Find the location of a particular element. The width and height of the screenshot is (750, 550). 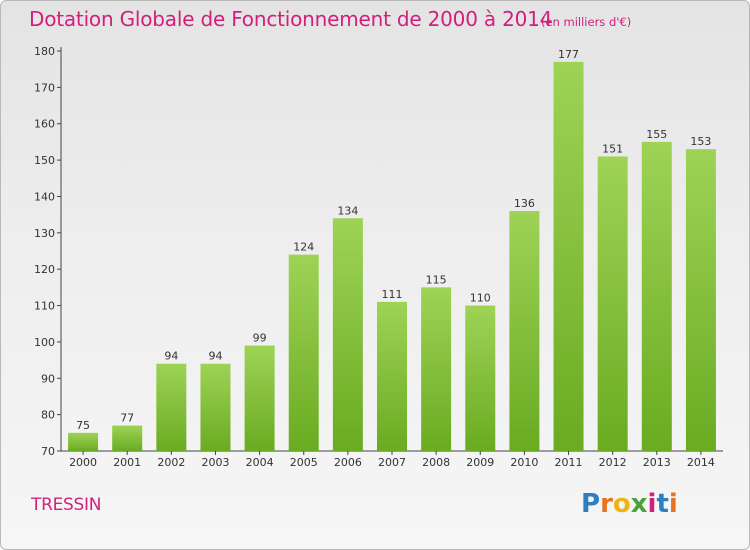

chart-subtitle: (en milliers d'€) is located at coordinates (586, 22).